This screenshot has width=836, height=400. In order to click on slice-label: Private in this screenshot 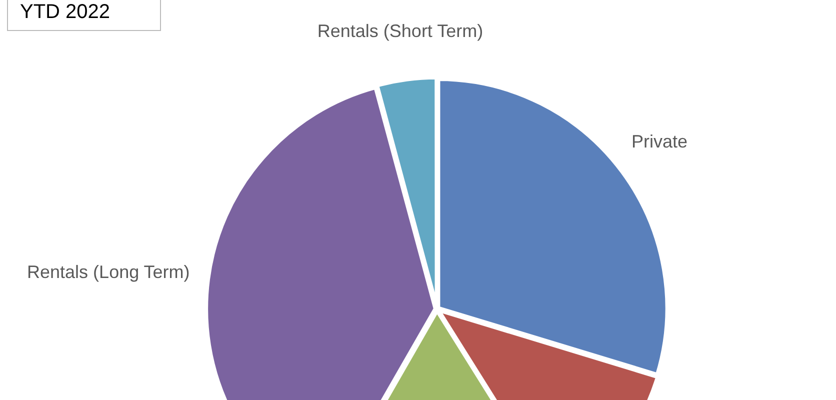, I will do `click(659, 142)`.